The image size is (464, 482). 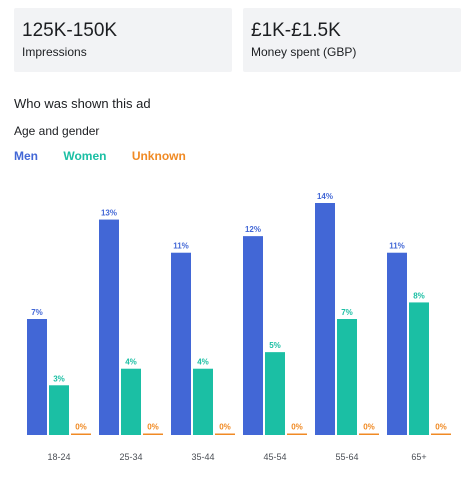 I want to click on x-tick-65+: 65+, so click(x=418, y=457).